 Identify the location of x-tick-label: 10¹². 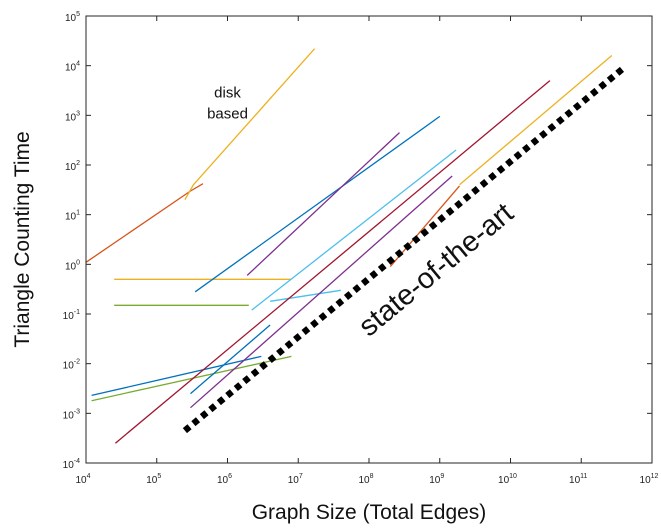
(649, 479).